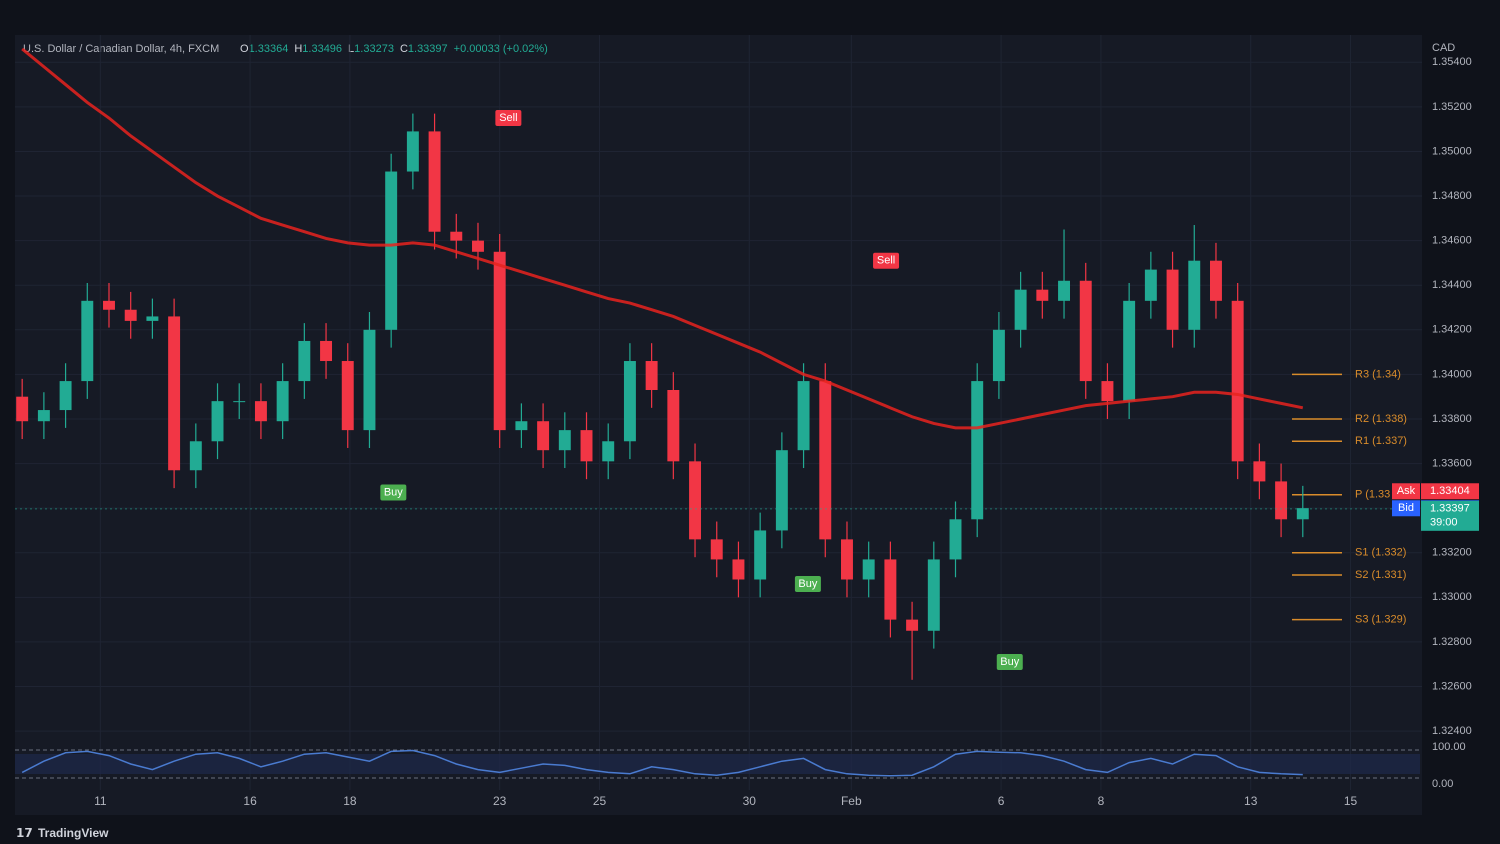 The width and height of the screenshot is (1500, 844). Describe the element at coordinates (1380, 575) in the screenshot. I see `pivot-label: S2 (1.331)` at that location.